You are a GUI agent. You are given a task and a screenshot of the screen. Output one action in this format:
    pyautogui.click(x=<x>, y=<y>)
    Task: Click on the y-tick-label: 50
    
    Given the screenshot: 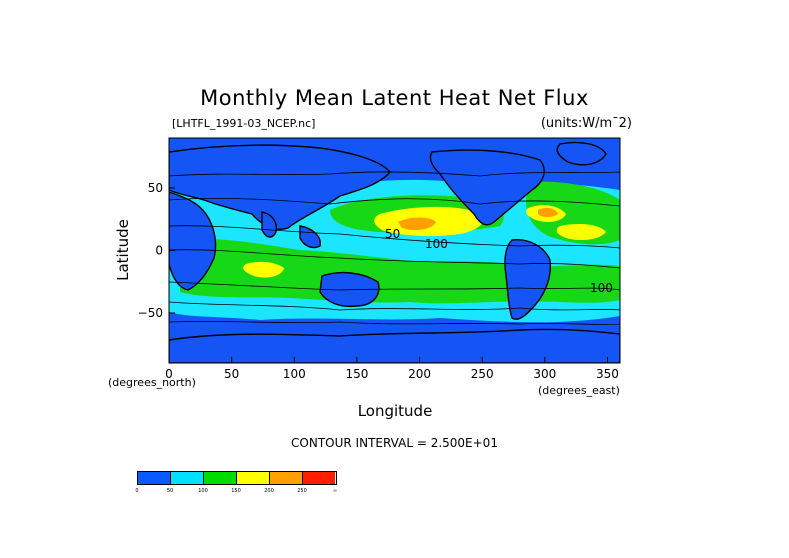 What is the action you would take?
    pyautogui.click(x=155, y=188)
    